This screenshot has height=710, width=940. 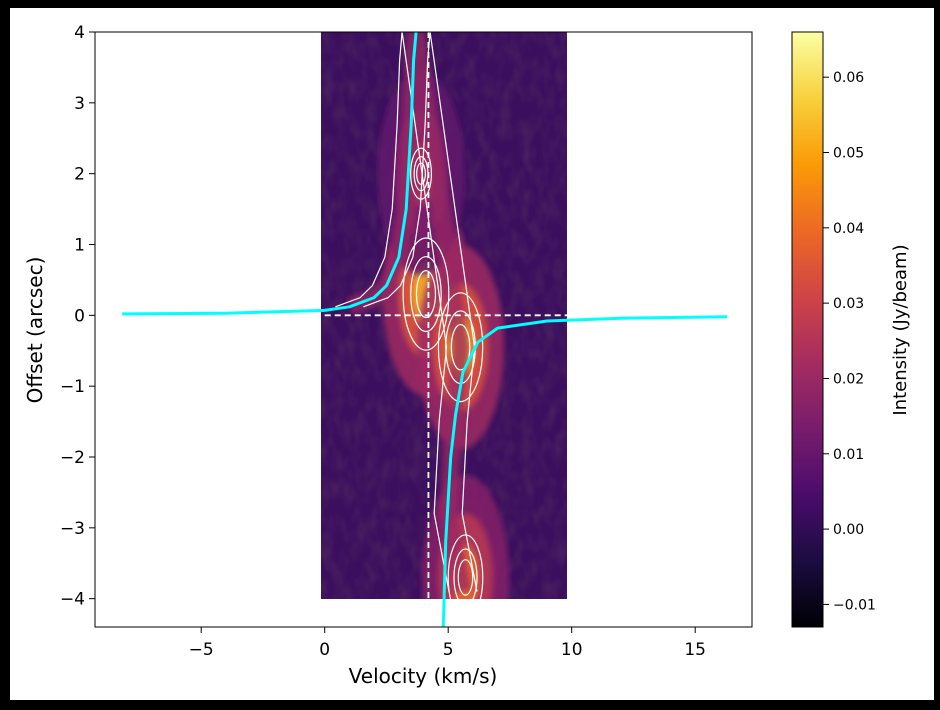 What do you see at coordinates (848, 78) in the screenshot?
I see `colorbar-tick-label: 0.06` at bounding box center [848, 78].